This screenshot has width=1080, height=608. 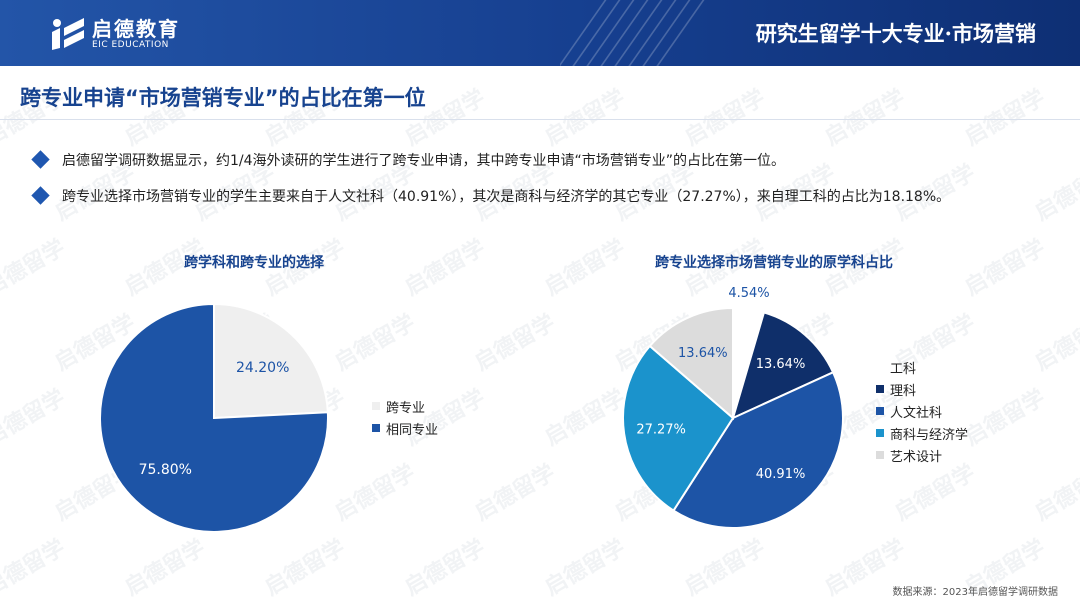 What do you see at coordinates (262, 368) in the screenshot?
I see `data-label-1-1: 24.20%` at bounding box center [262, 368].